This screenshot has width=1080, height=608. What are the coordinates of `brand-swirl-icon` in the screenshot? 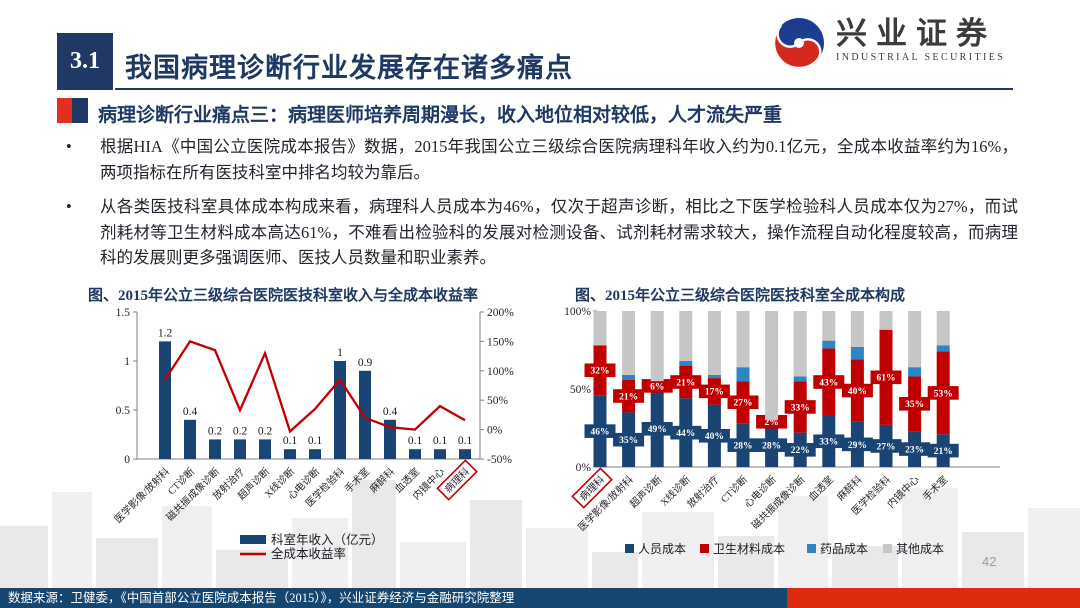 It's located at (798, 44).